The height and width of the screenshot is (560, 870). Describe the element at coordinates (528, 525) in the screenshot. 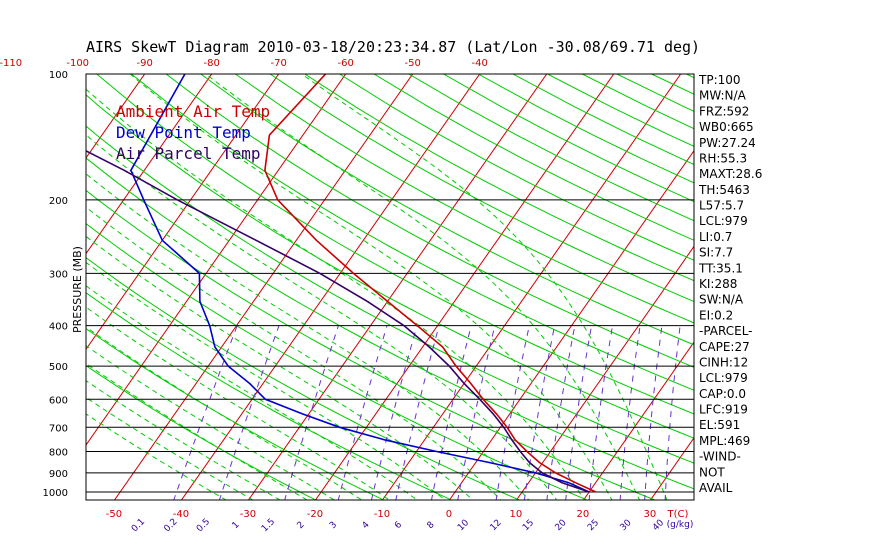

I see `mixing-ratio-tick-label: 15` at that location.